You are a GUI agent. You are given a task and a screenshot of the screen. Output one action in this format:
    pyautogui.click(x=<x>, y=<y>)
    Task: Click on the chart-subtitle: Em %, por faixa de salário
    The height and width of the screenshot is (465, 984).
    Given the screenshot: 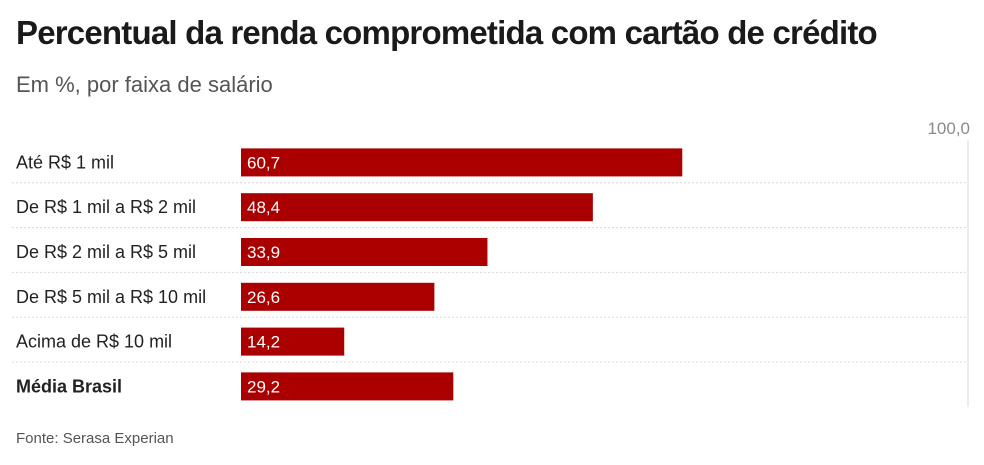 What is the action you would take?
    pyautogui.click(x=144, y=84)
    